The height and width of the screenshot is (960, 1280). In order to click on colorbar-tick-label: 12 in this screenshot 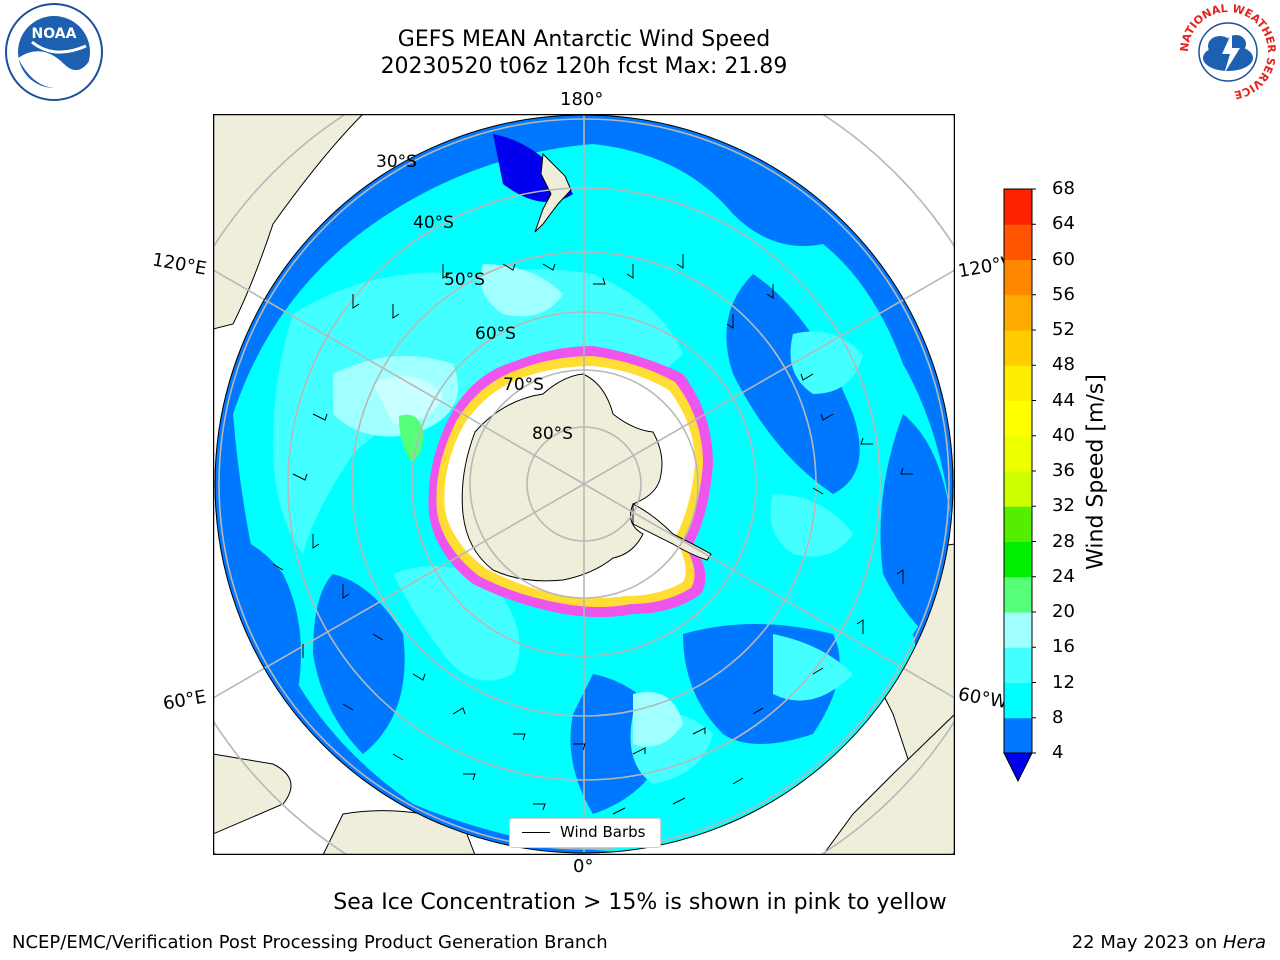, I will do `click(1063, 682)`.